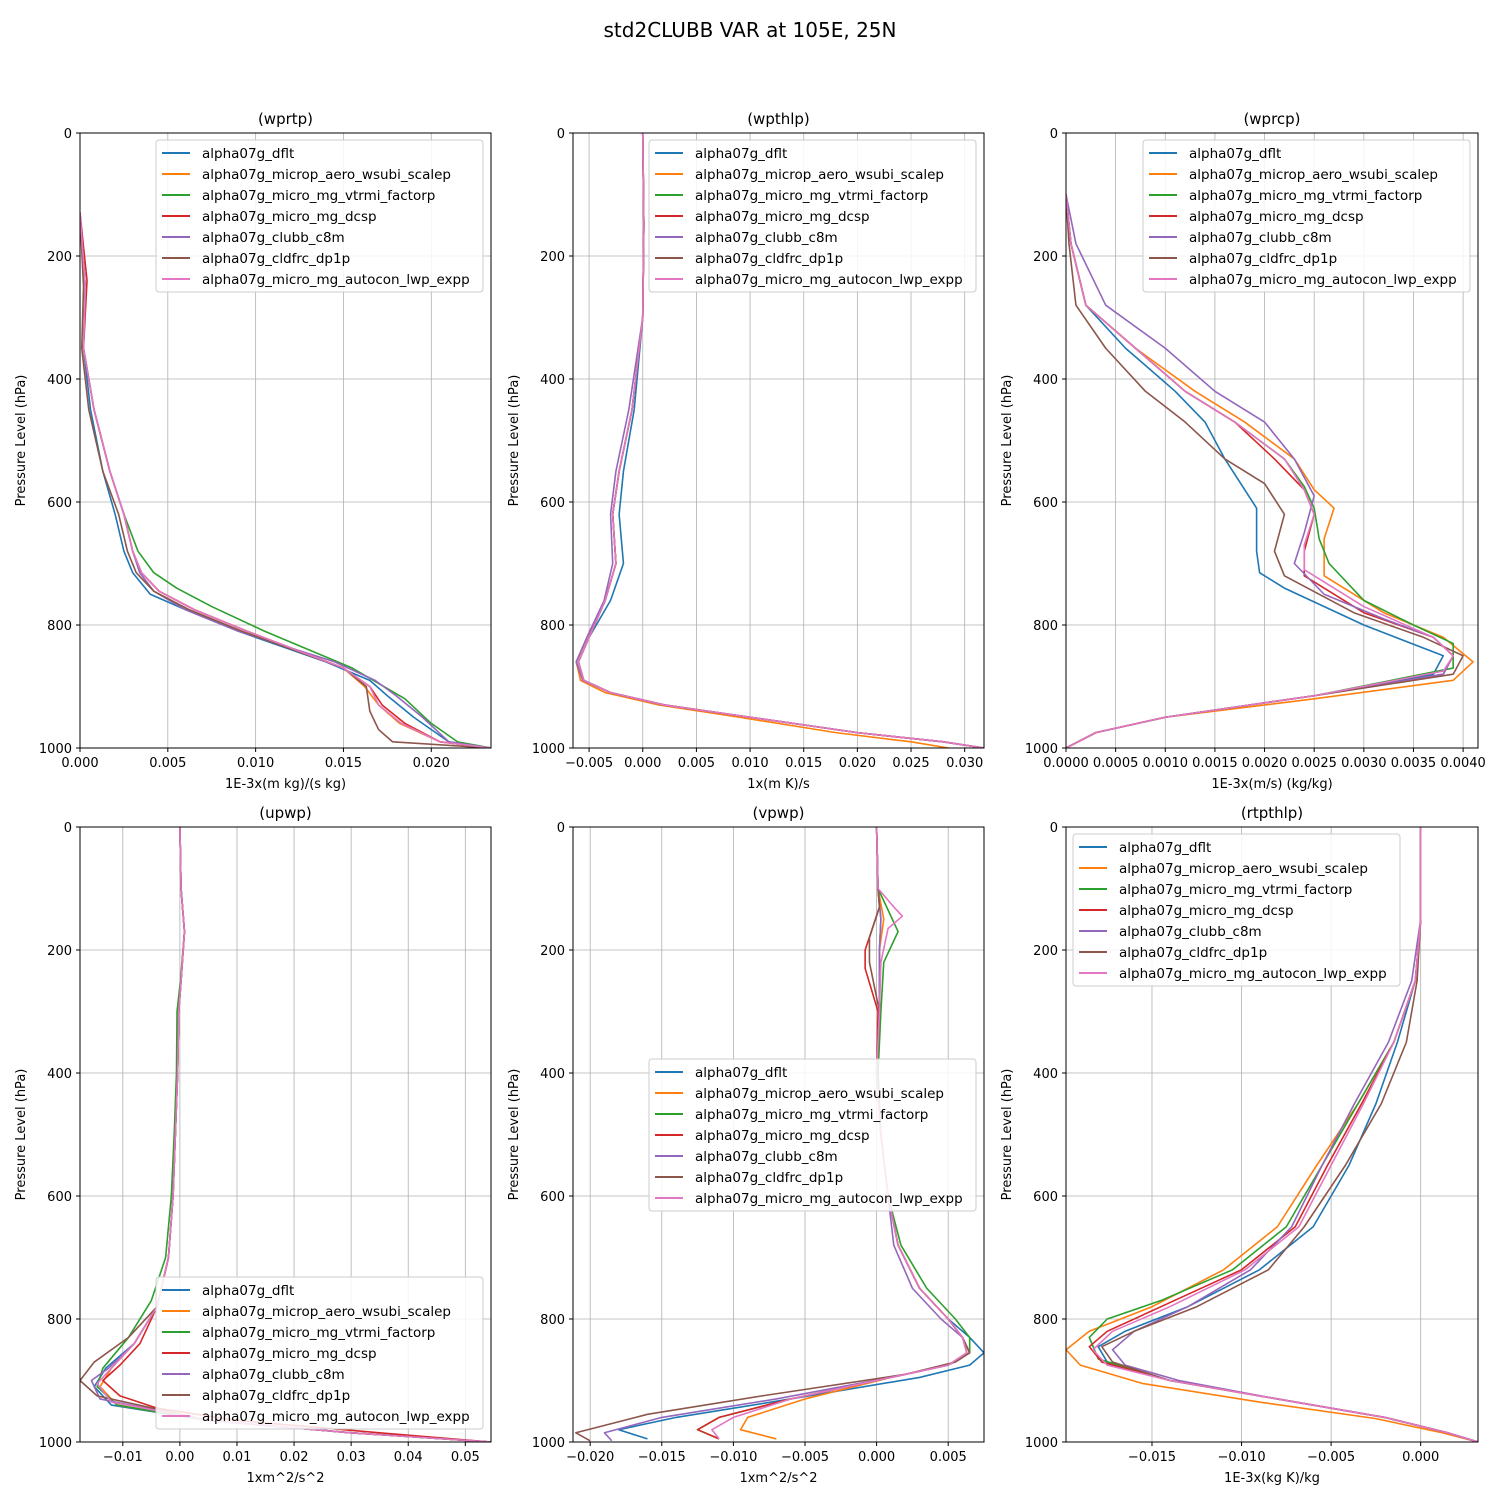 Image resolution: width=1500 pixels, height=1500 pixels. Describe the element at coordinates (910, 763) in the screenshot. I see `x-tick-label: 0.025` at that location.